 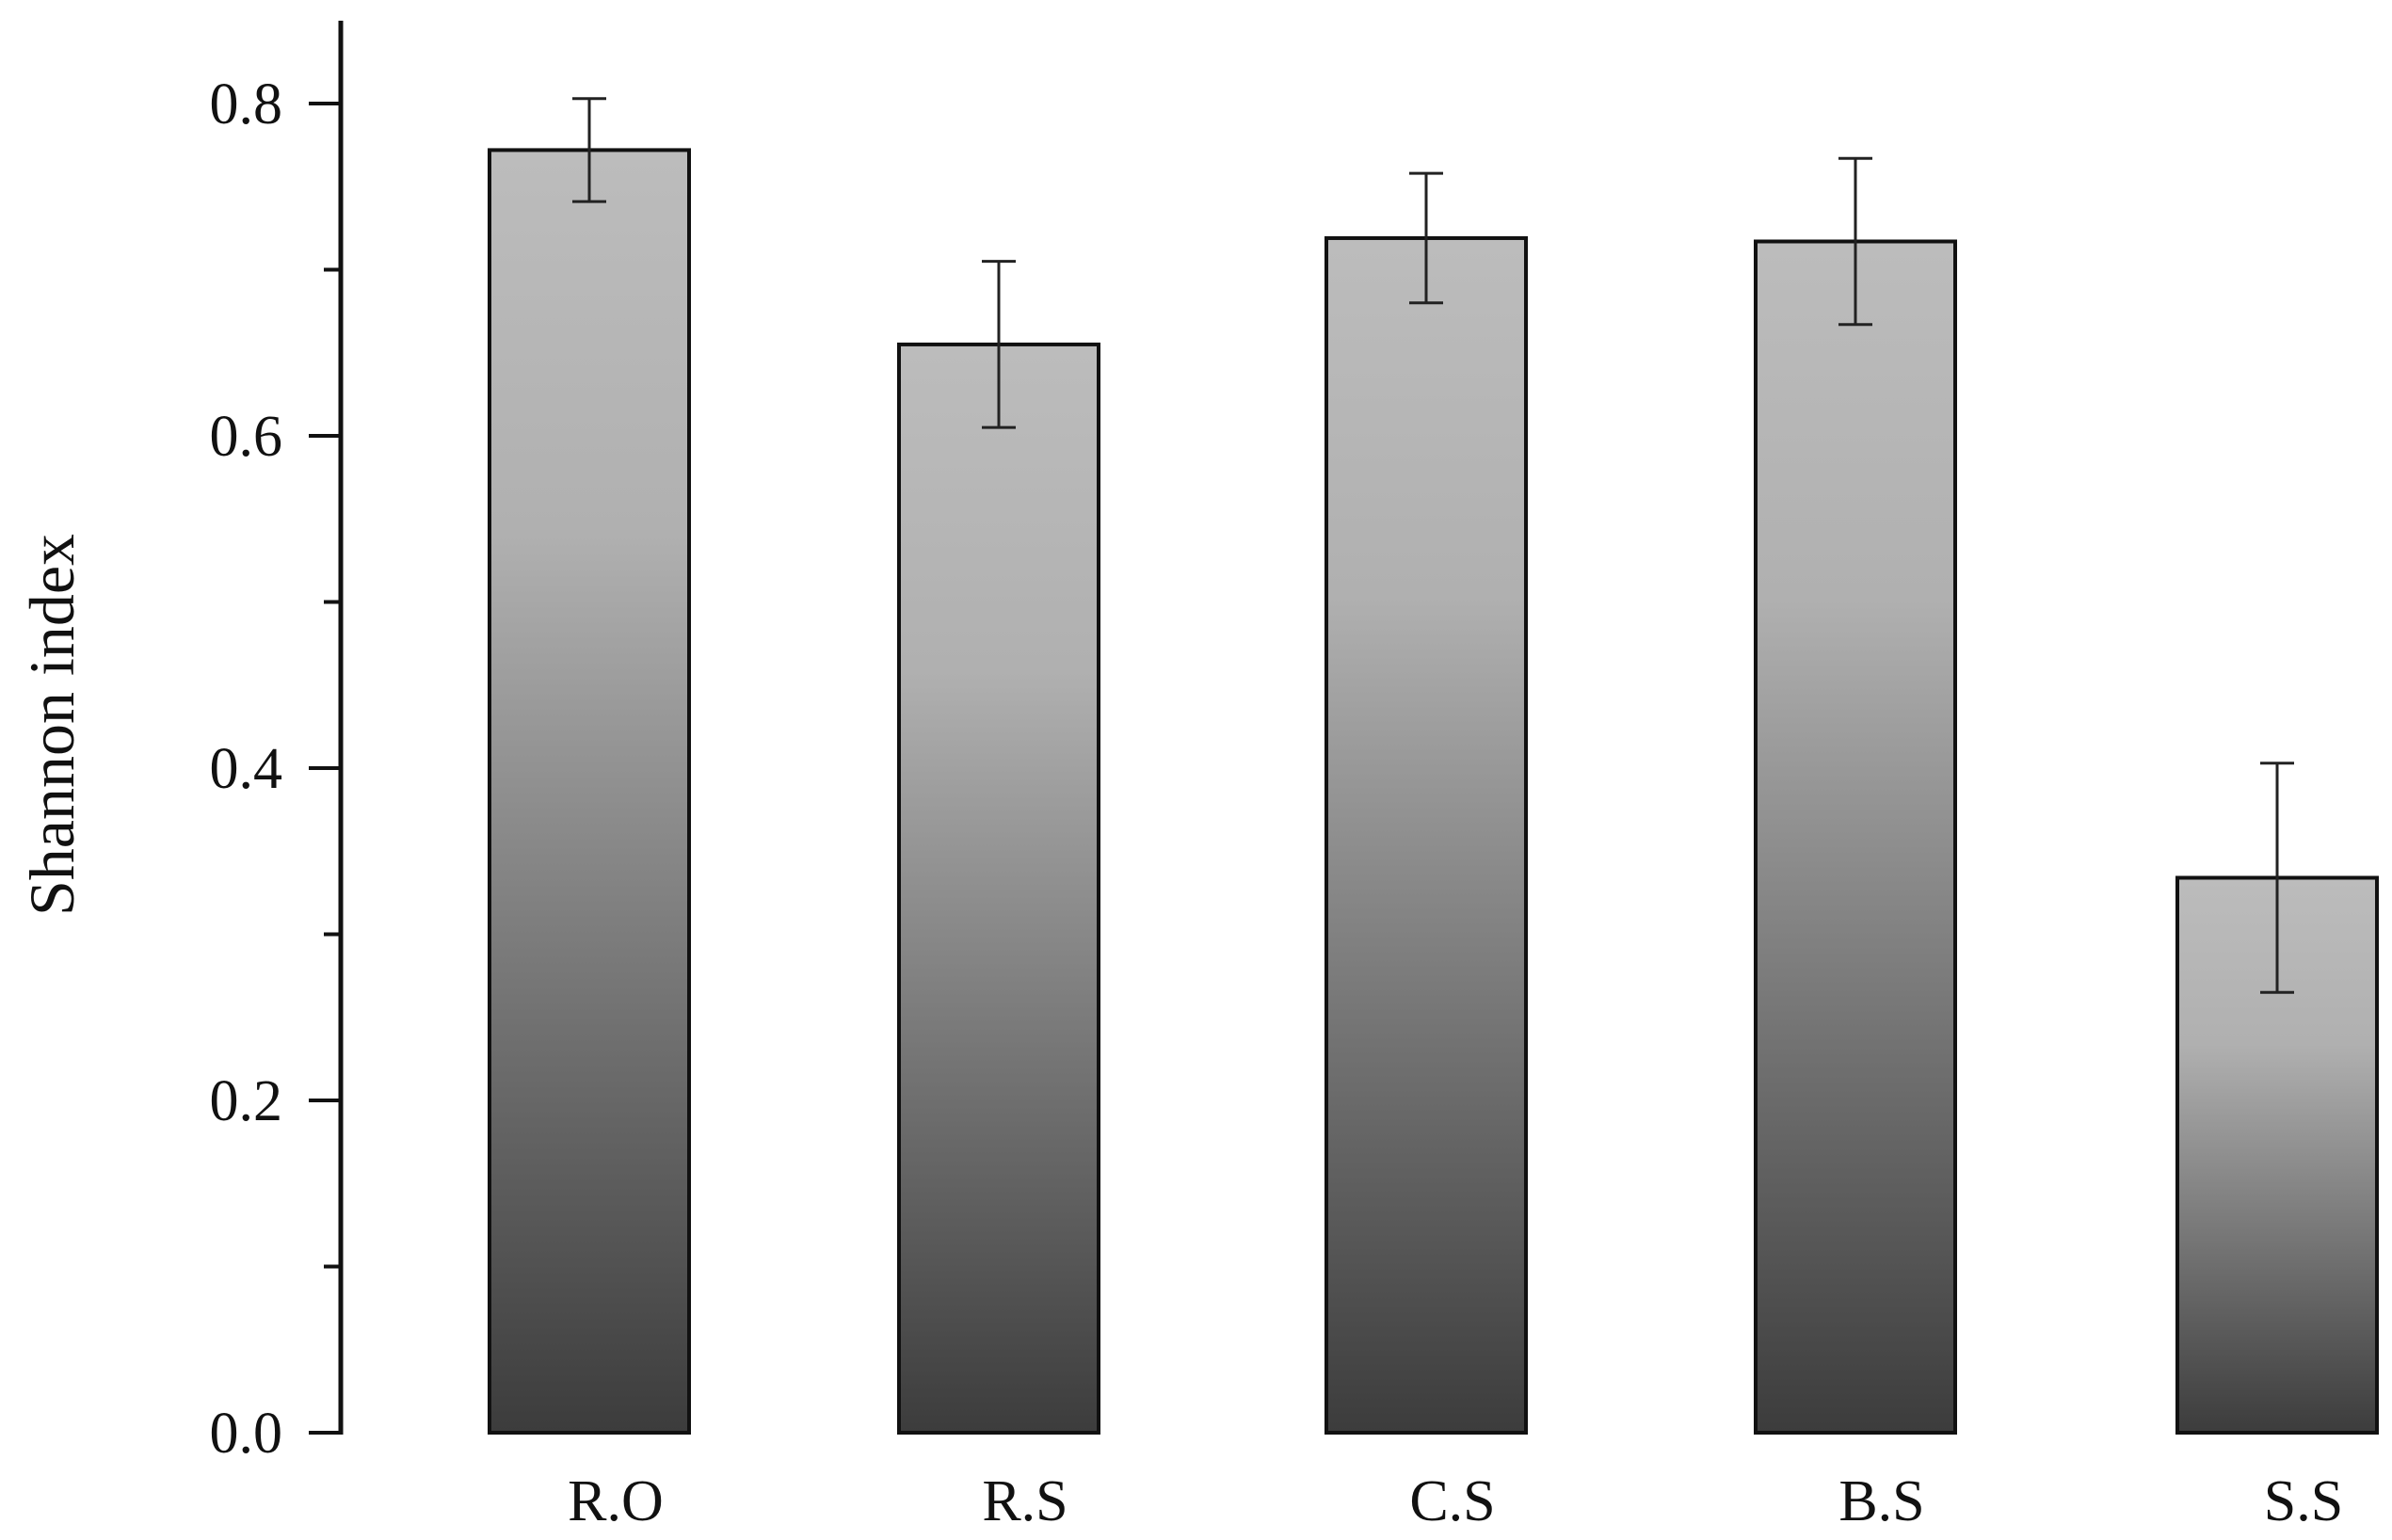 What do you see at coordinates (247, 1101) in the screenshot?
I see `y-tick-label: 0.2` at bounding box center [247, 1101].